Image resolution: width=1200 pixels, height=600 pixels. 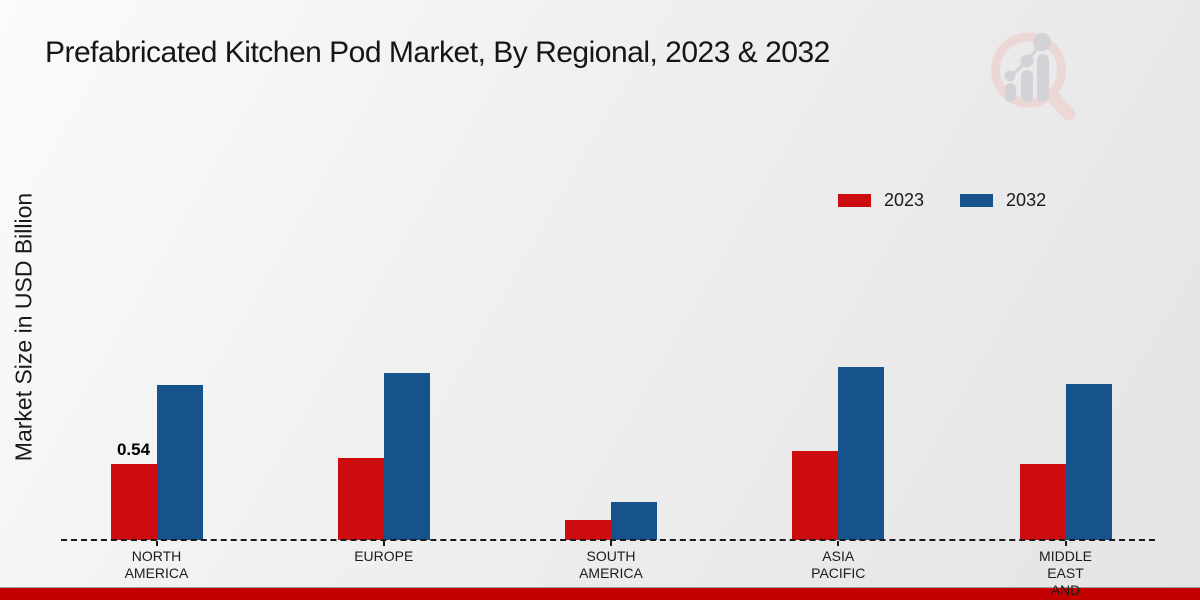 I want to click on x-axis-label-asia-pacific: ASIA PACIFIC, so click(x=838, y=564).